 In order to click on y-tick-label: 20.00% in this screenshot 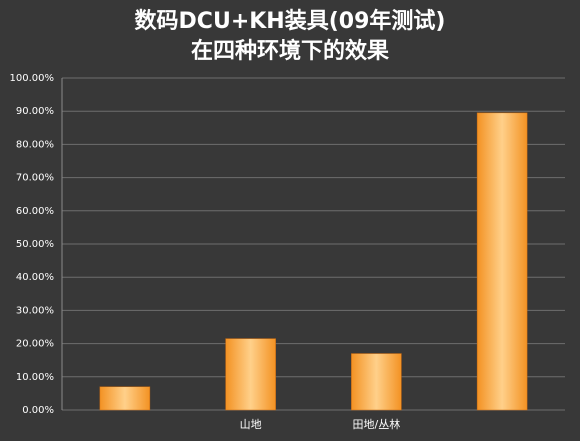, I will do `click(35, 344)`.